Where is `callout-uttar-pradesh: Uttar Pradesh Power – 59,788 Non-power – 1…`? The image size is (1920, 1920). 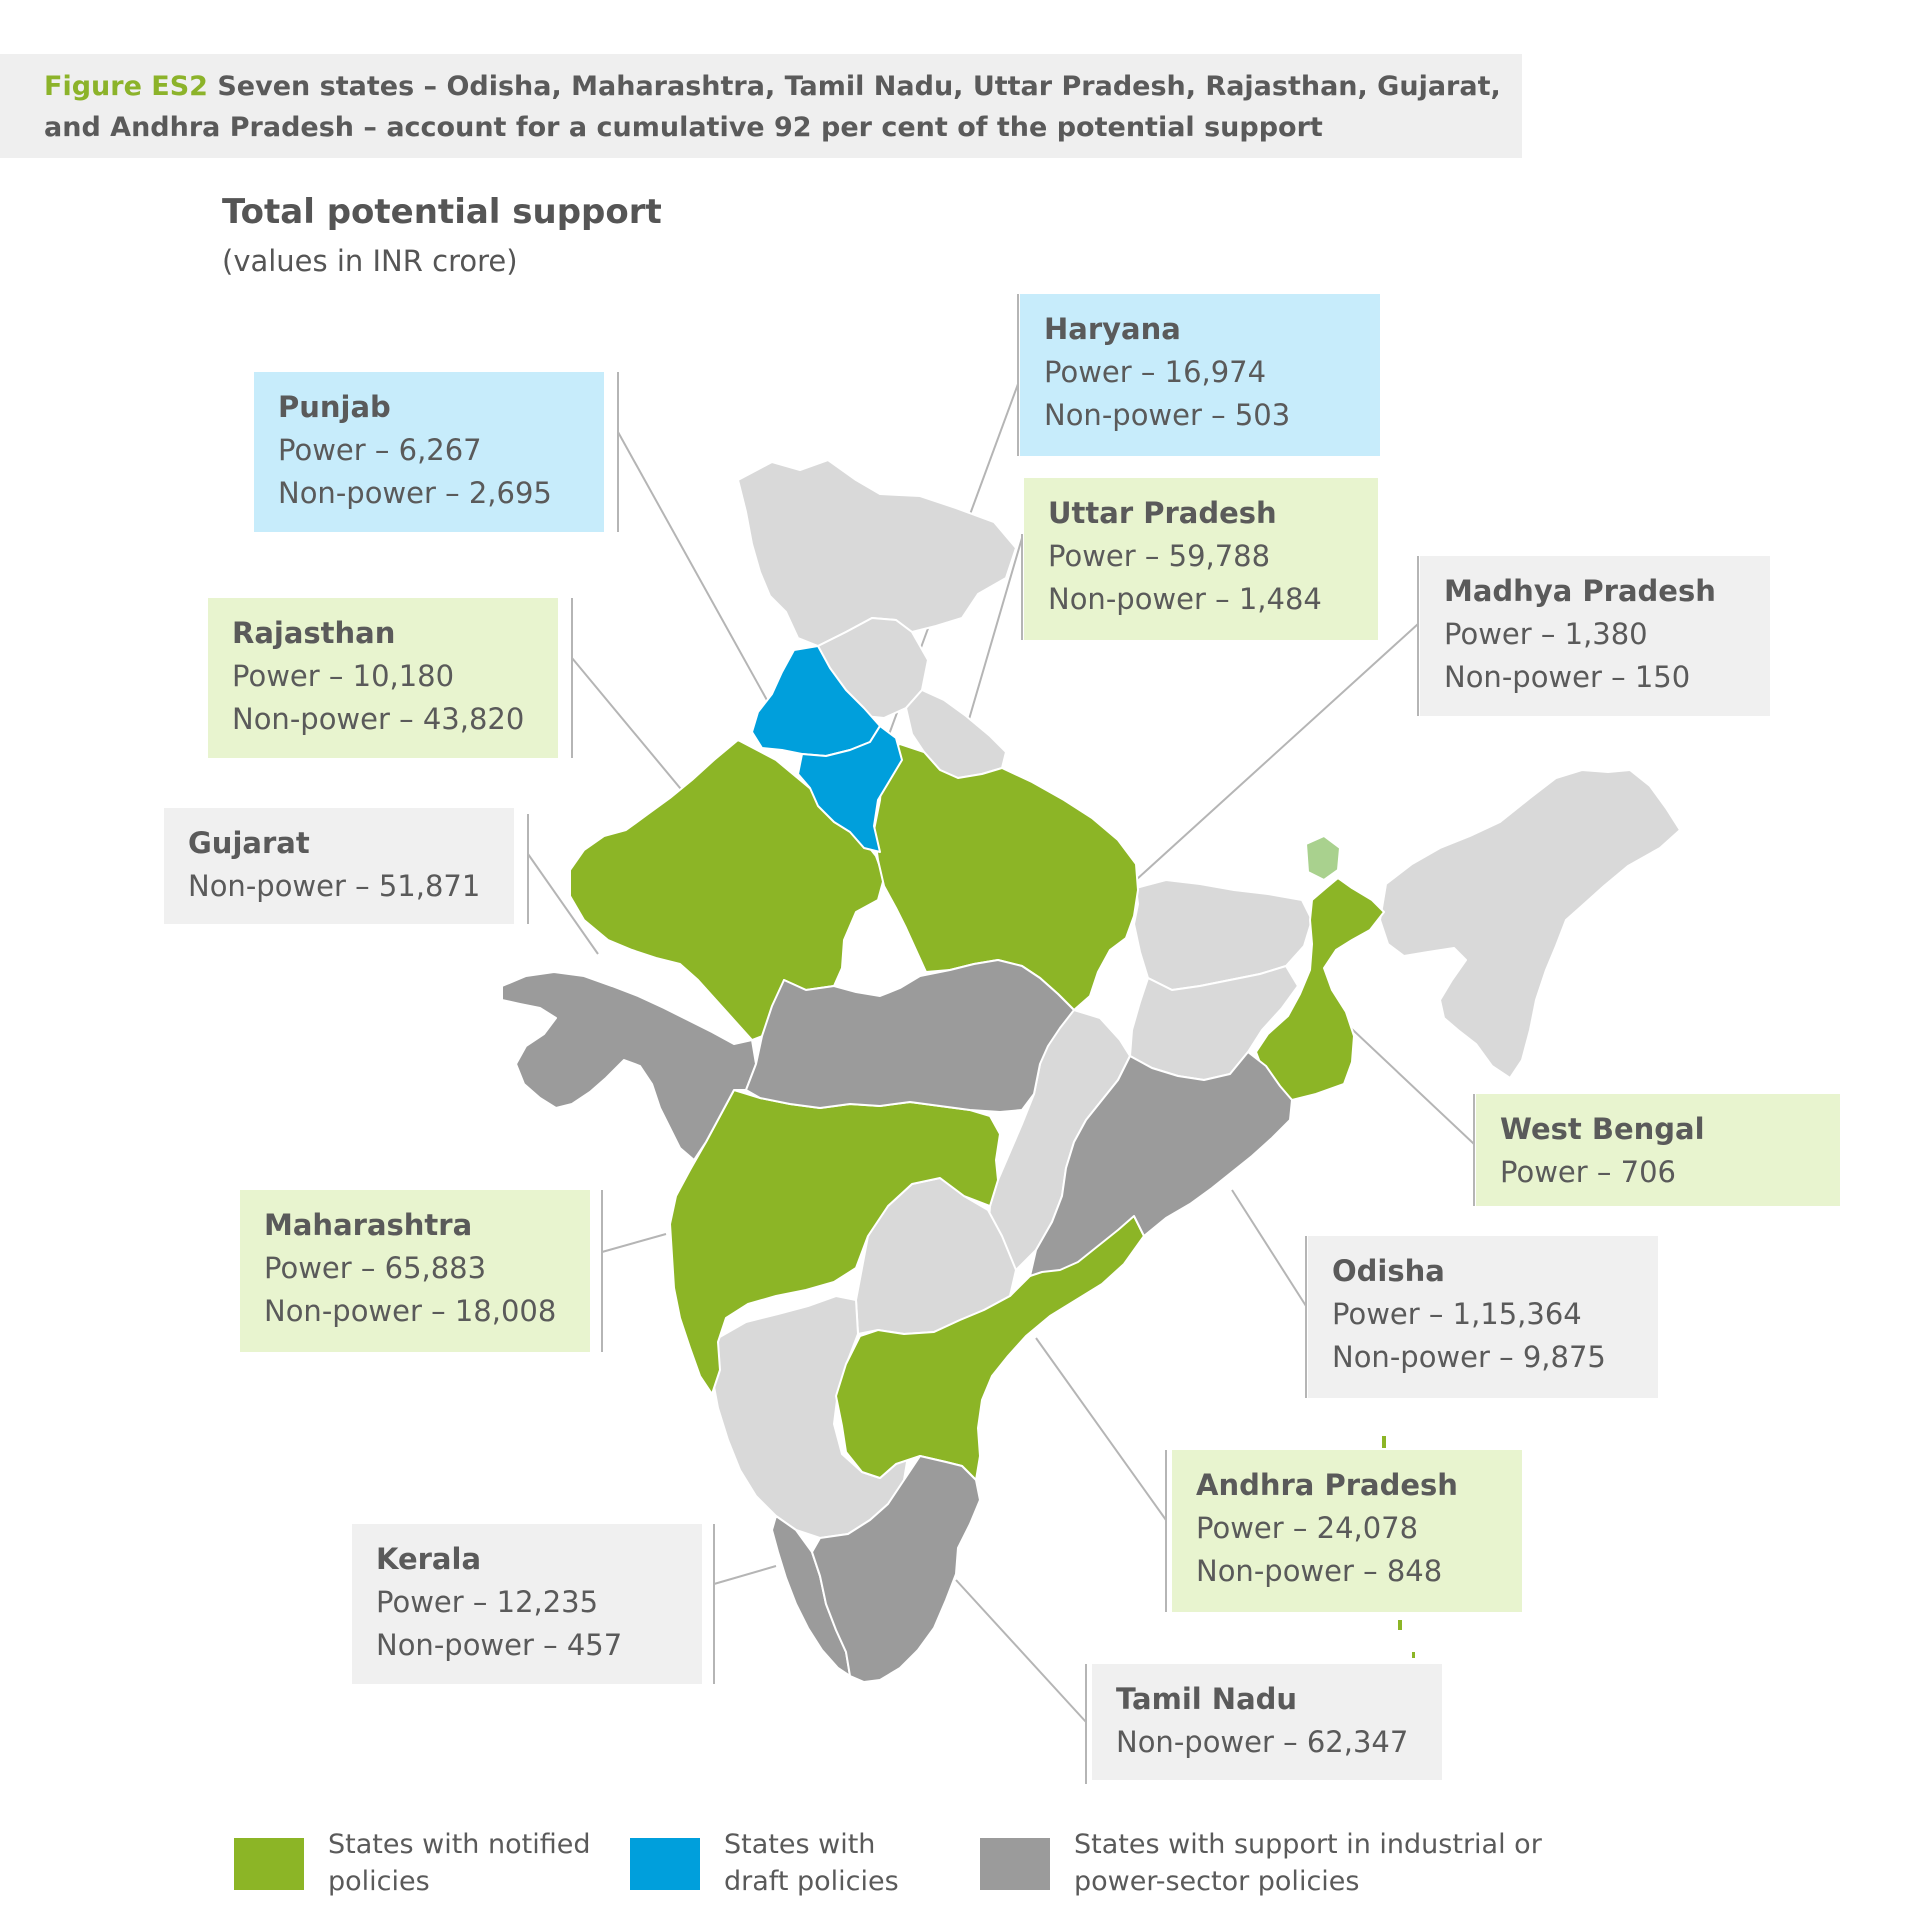
callout-uttar-pradesh: Uttar Pradesh Power – 59,788 Non-power – 1… is located at coordinates (1201, 559).